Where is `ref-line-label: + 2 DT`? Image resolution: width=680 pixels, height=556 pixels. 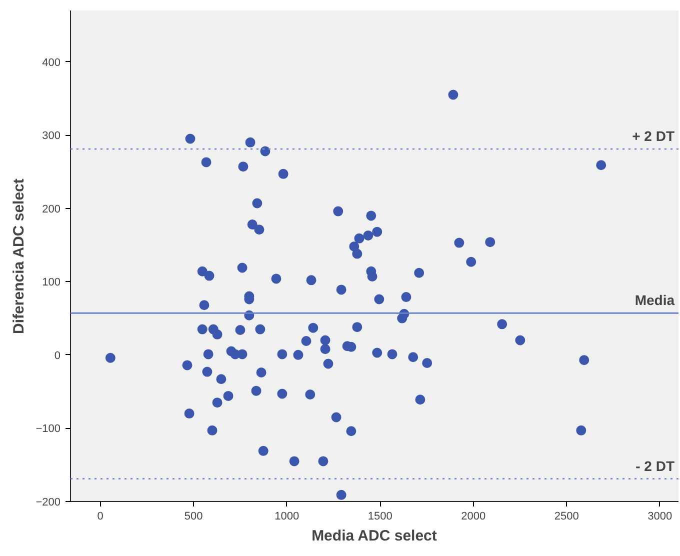 ref-line-label: + 2 DT is located at coordinates (653, 136).